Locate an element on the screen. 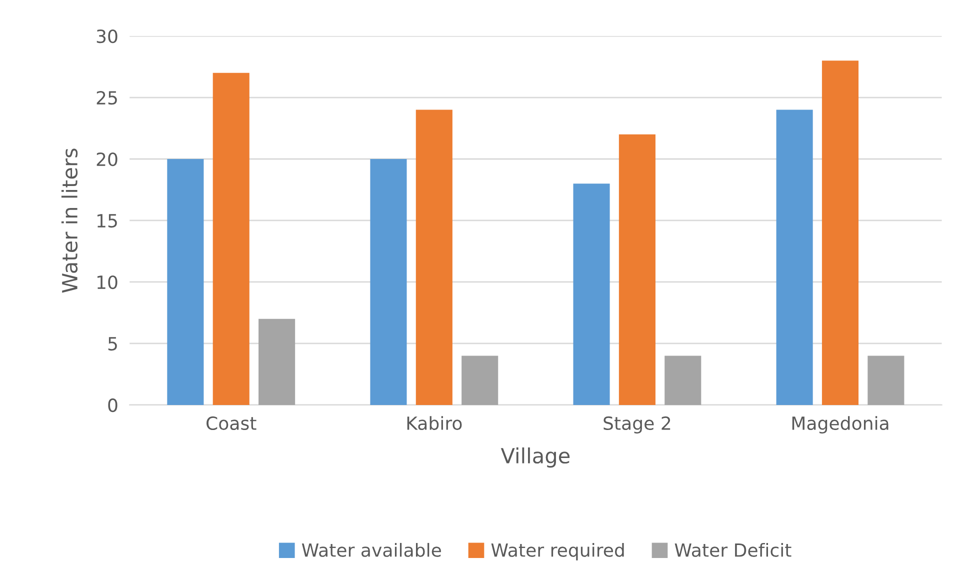  x-axis-title: Village is located at coordinates (535, 457).